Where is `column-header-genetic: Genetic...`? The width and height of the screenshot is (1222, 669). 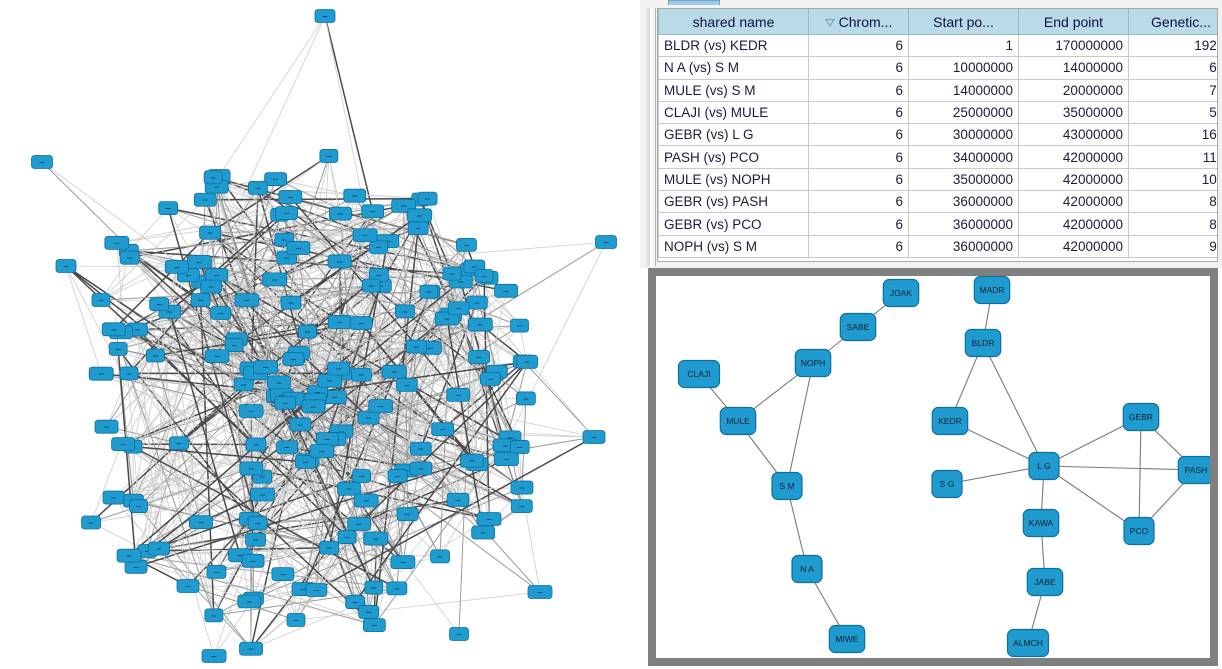 column-header-genetic: Genetic... is located at coordinates (1172, 22).